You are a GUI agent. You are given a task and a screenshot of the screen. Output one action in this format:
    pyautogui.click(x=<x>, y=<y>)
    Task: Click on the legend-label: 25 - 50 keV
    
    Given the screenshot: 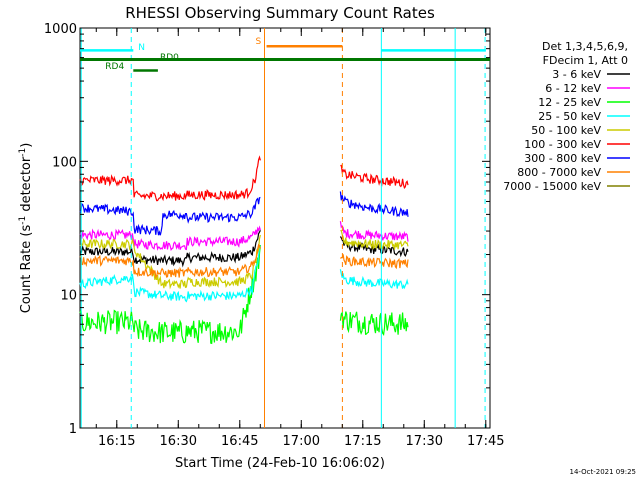 What is the action you would take?
    pyautogui.click(x=569, y=116)
    